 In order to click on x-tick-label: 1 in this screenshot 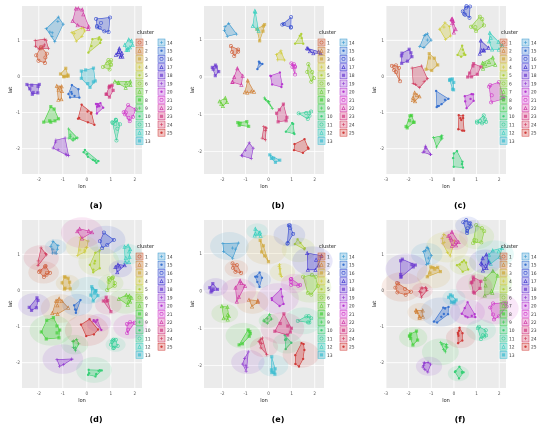, I will do `click(110, 393)`.